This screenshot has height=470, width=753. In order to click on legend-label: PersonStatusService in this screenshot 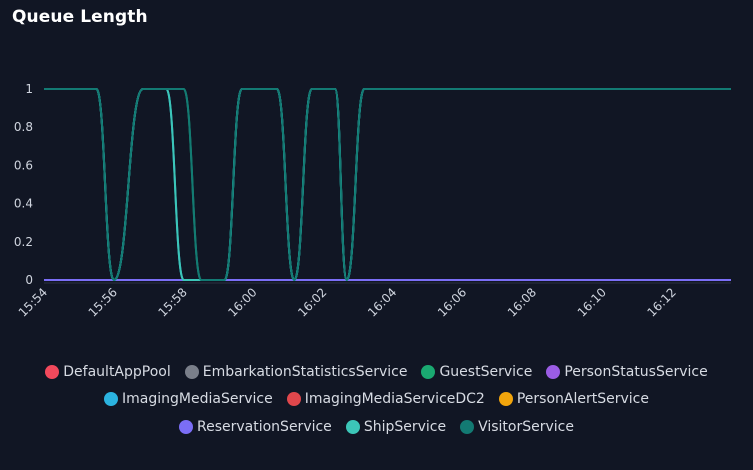, I will do `click(636, 372)`.